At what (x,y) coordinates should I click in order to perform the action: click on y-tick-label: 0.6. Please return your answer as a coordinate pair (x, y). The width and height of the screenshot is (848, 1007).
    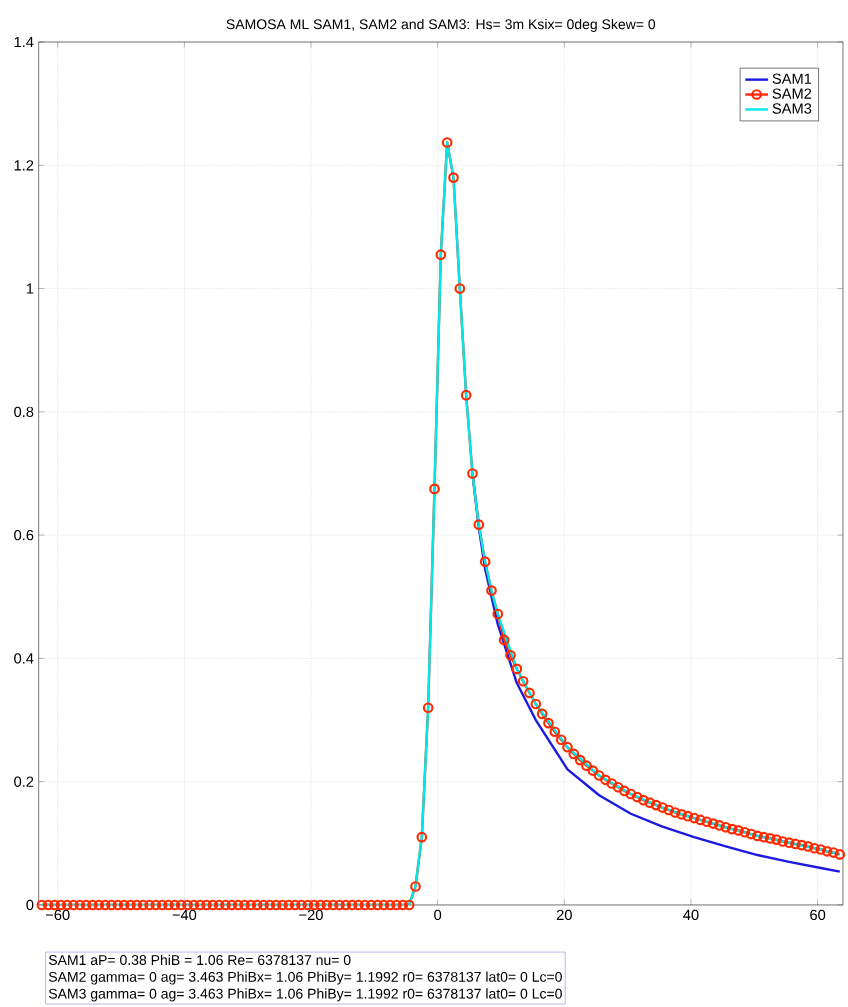
    Looking at the image, I should click on (24, 535).